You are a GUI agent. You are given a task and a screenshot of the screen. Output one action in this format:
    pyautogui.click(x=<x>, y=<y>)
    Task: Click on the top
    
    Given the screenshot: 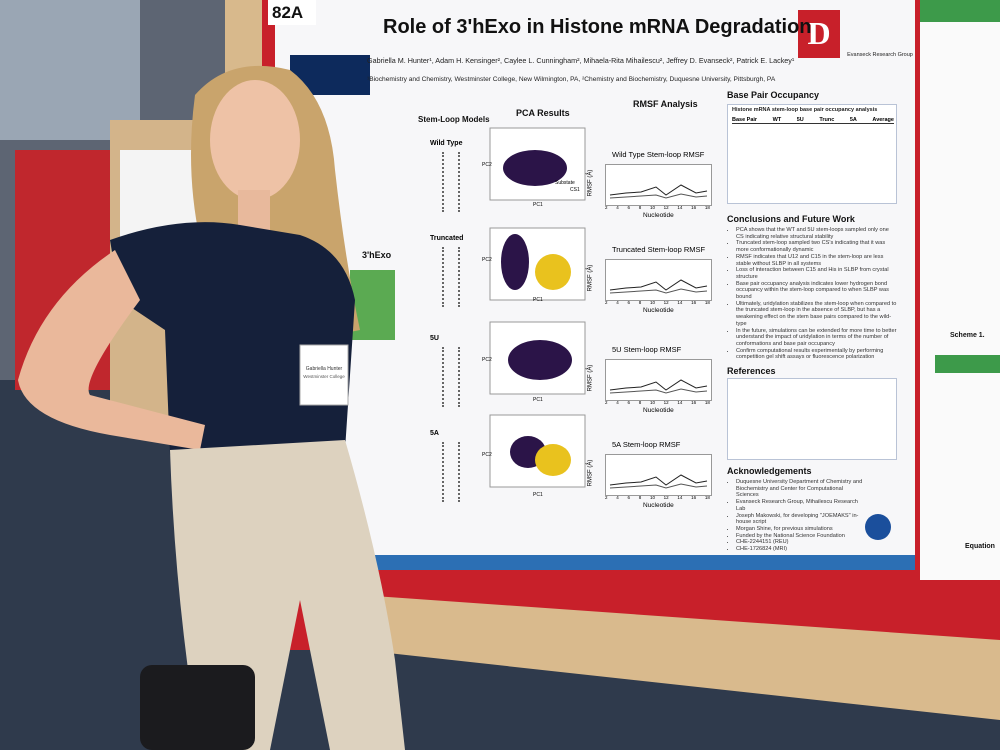 What is the action you would take?
    pyautogui.click(x=232, y=338)
    